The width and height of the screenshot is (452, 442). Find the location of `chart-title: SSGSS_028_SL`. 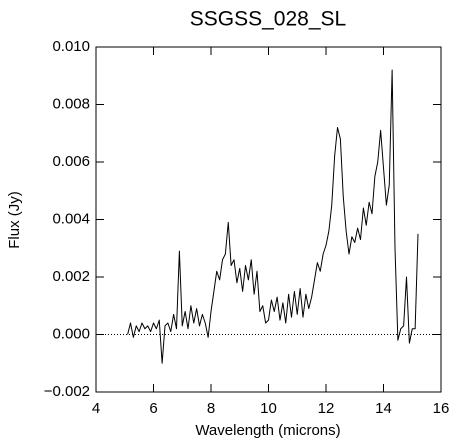

chart-title: SSGSS_028_SL is located at coordinates (268, 19).